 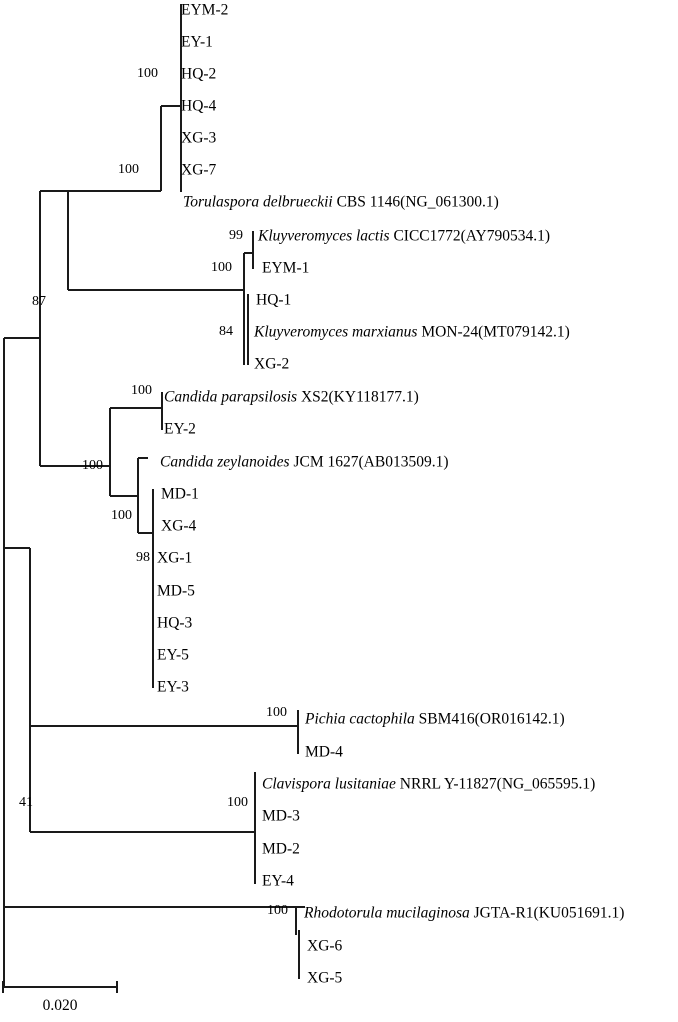 I want to click on strain-accession: XG-6, so click(x=325, y=946).